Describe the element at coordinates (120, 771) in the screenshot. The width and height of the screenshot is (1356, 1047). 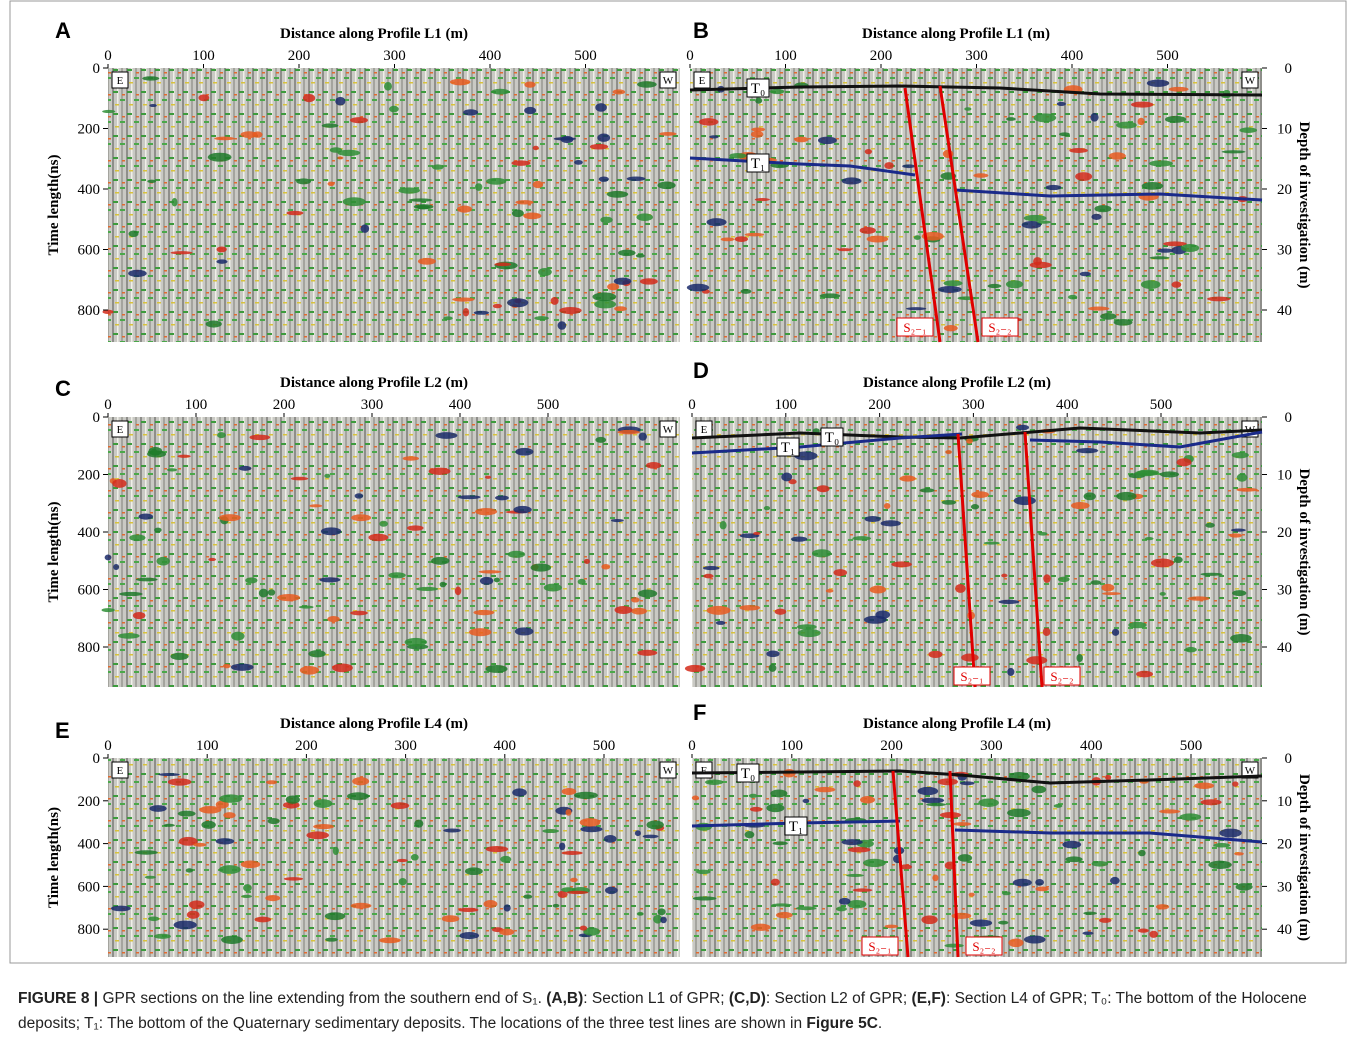
I see `end-label: E` at that location.